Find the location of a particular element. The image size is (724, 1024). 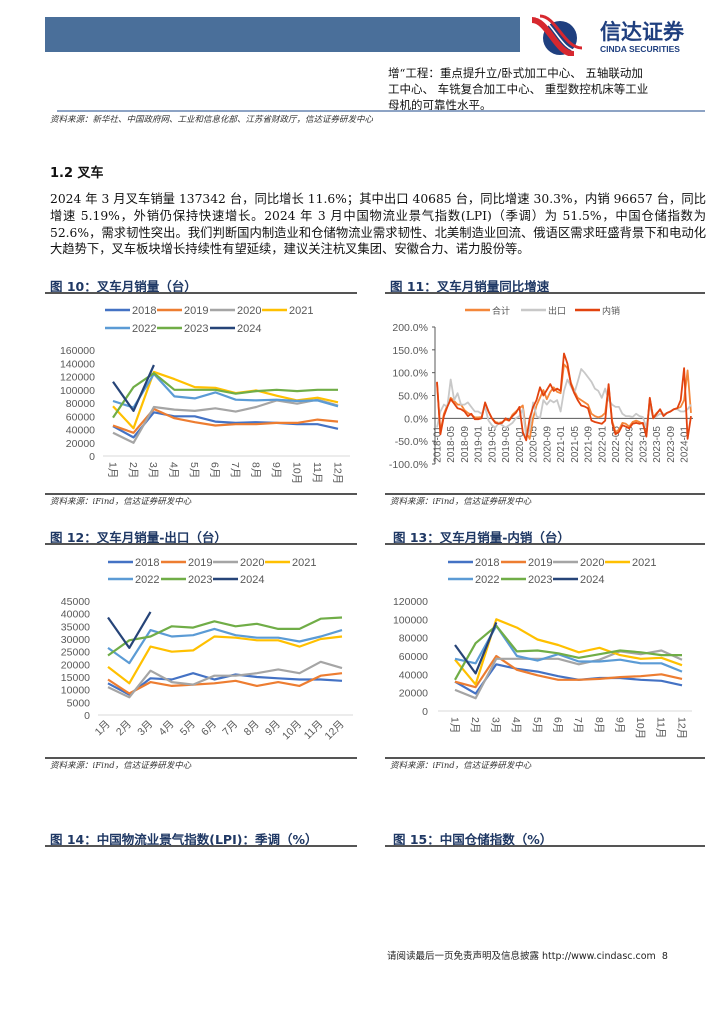

section-title: 1.2 叉车 is located at coordinates (77, 173).